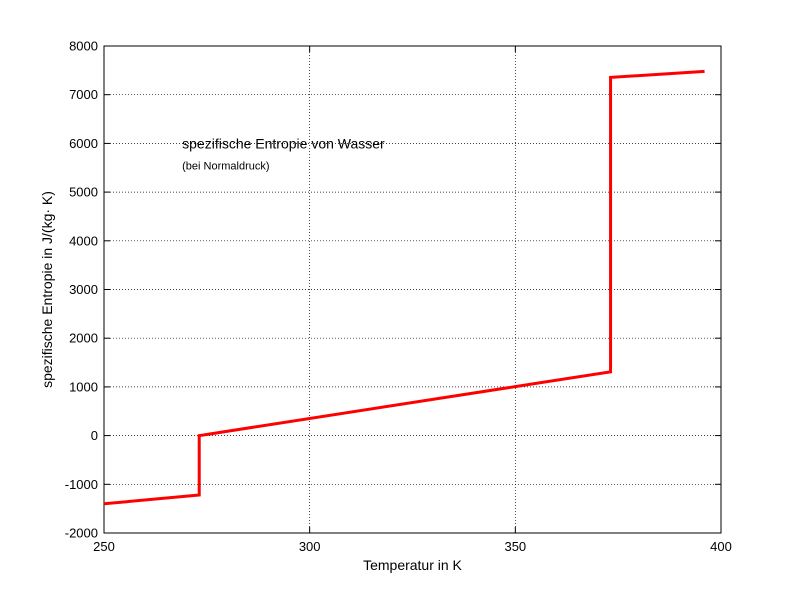  I want to click on y-axis-label: spezifische Entropie in J/(kg· K), so click(47, 289).